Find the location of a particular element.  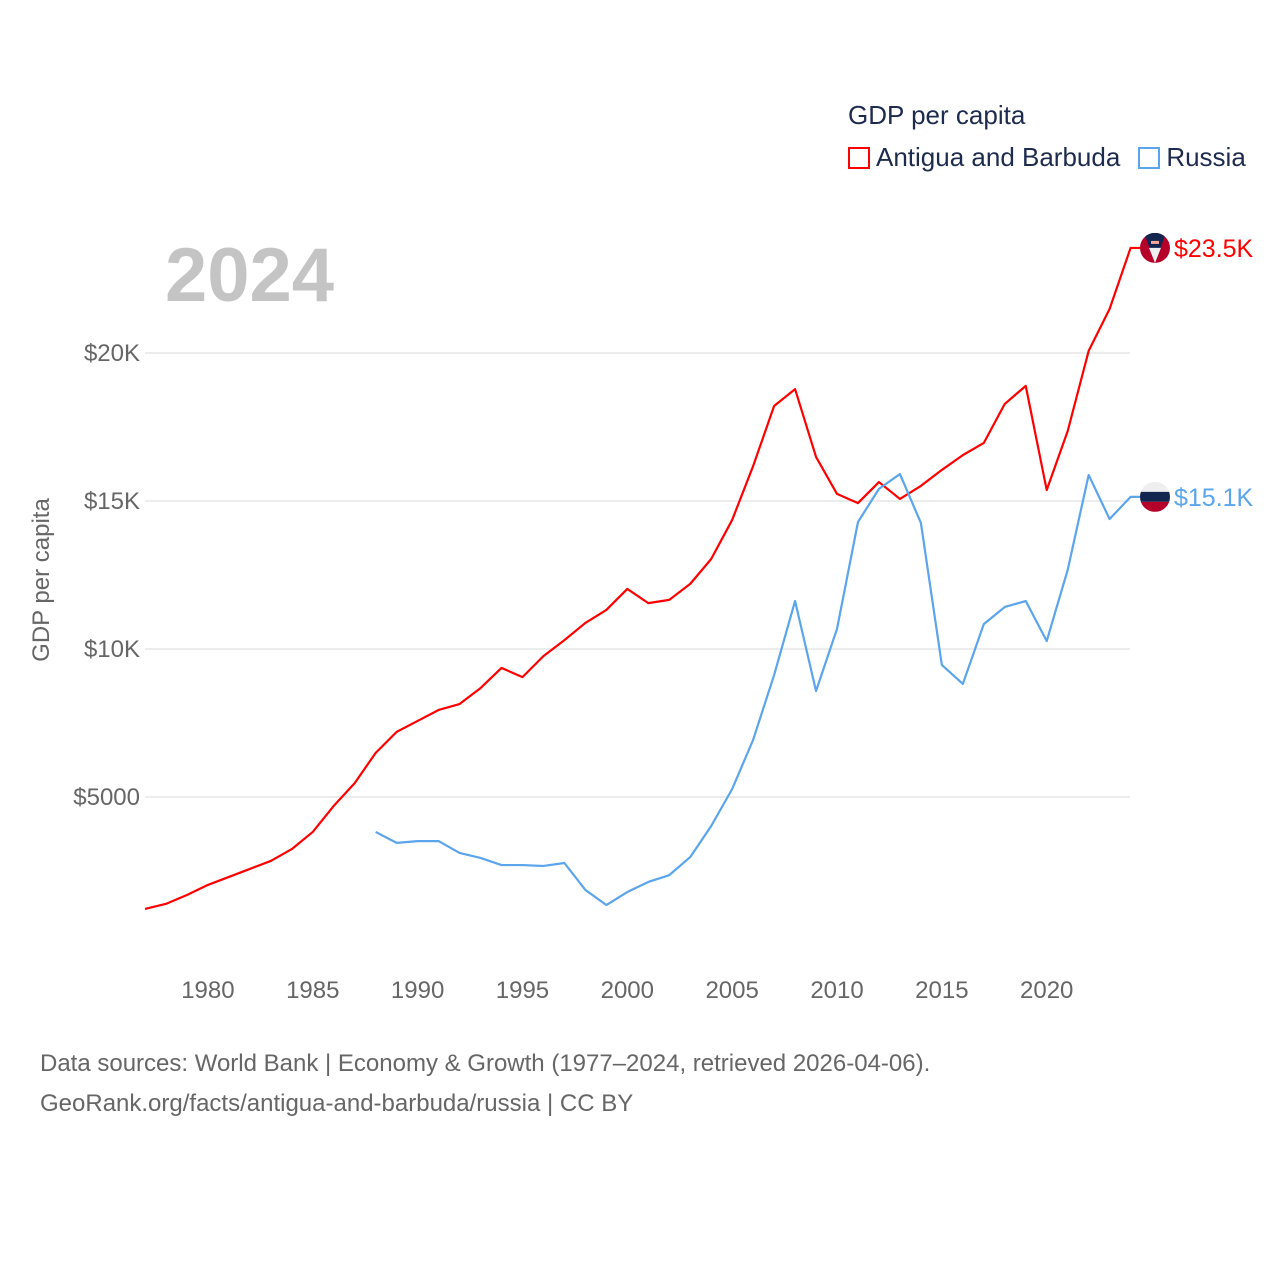

legend-label: Antigua and Barbuda is located at coordinates (998, 157).